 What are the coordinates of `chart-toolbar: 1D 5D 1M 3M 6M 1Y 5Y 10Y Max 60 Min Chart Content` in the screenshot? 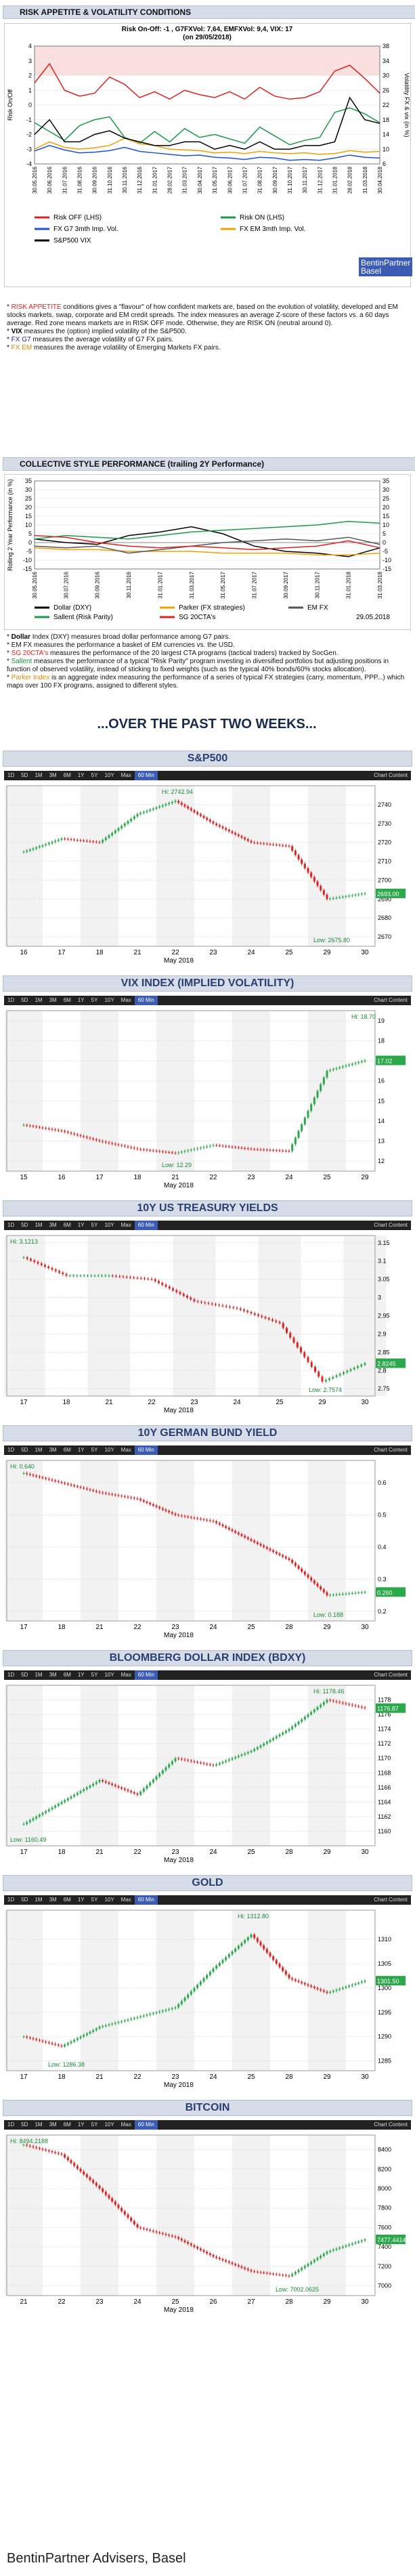 It's located at (207, 1675).